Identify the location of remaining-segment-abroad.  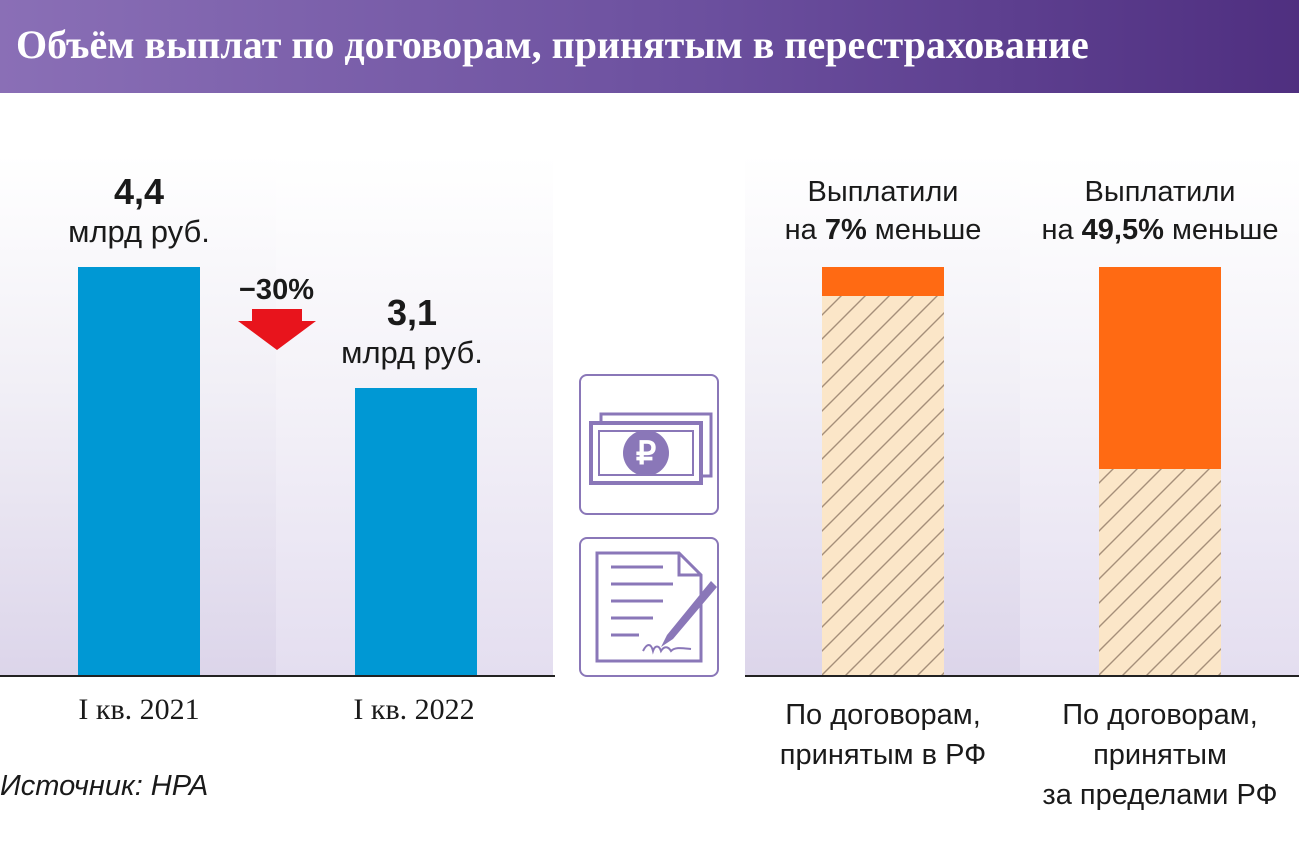
(1160, 572).